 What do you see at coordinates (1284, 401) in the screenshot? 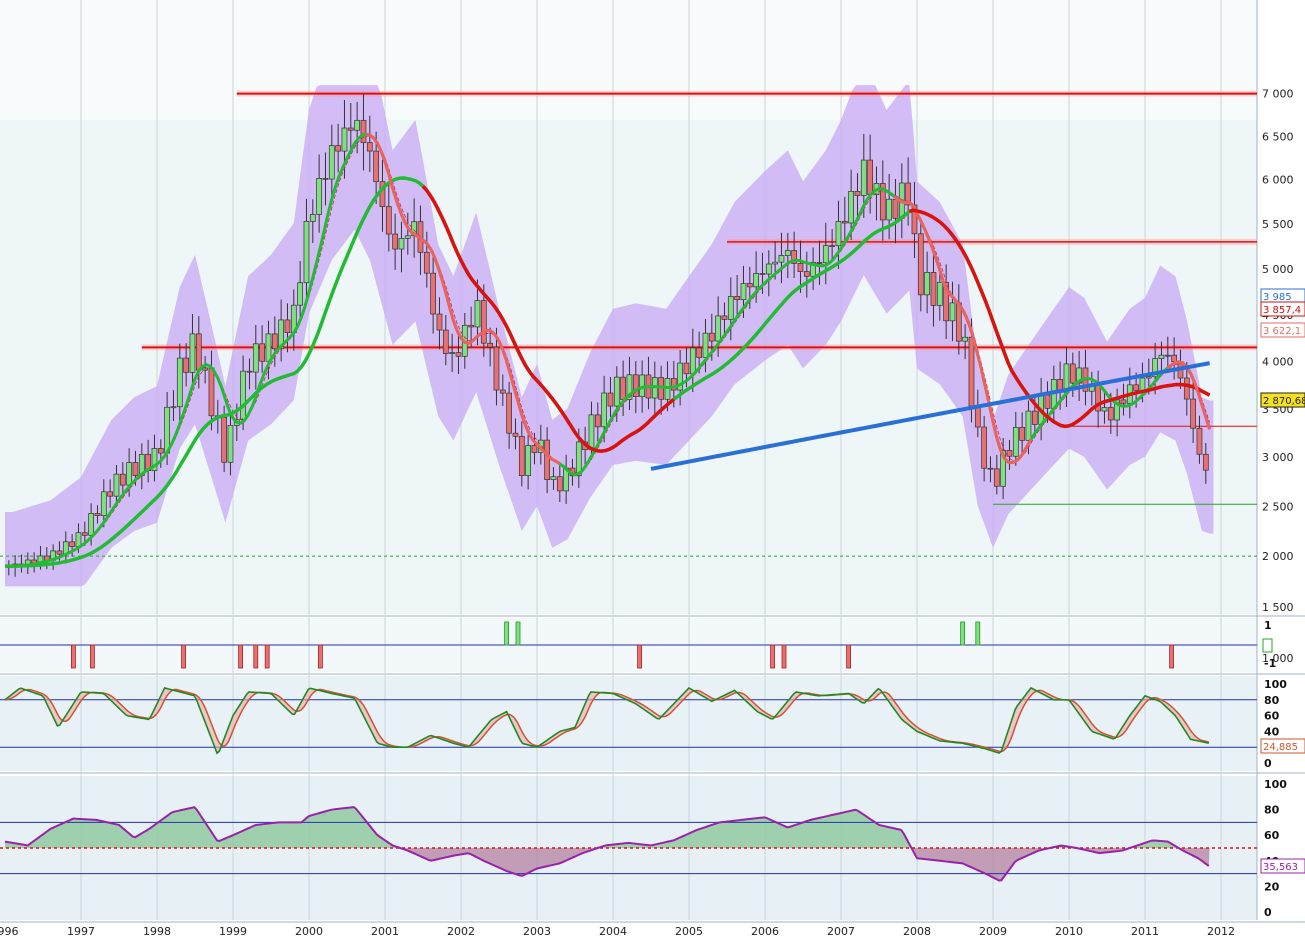
I see `last-value-tag-label: 2 870,68` at bounding box center [1284, 401].